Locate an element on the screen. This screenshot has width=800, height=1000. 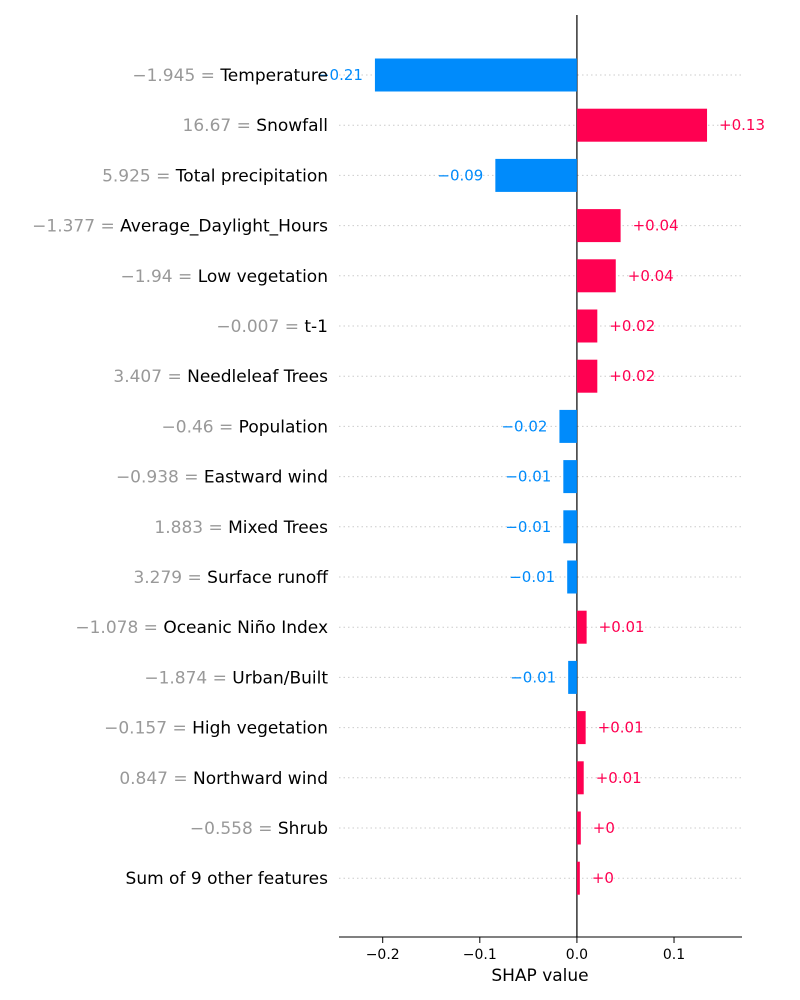
feature-label: Sum of 9 other features is located at coordinates (227, 879).